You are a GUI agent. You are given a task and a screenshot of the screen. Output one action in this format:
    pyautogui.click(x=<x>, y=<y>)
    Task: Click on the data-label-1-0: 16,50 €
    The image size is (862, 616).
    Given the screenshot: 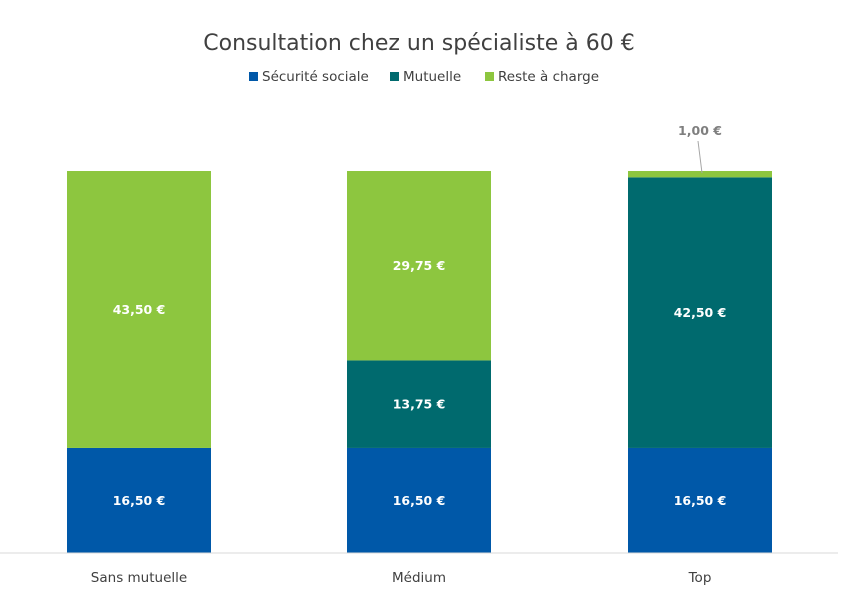 What is the action you would take?
    pyautogui.click(x=419, y=500)
    